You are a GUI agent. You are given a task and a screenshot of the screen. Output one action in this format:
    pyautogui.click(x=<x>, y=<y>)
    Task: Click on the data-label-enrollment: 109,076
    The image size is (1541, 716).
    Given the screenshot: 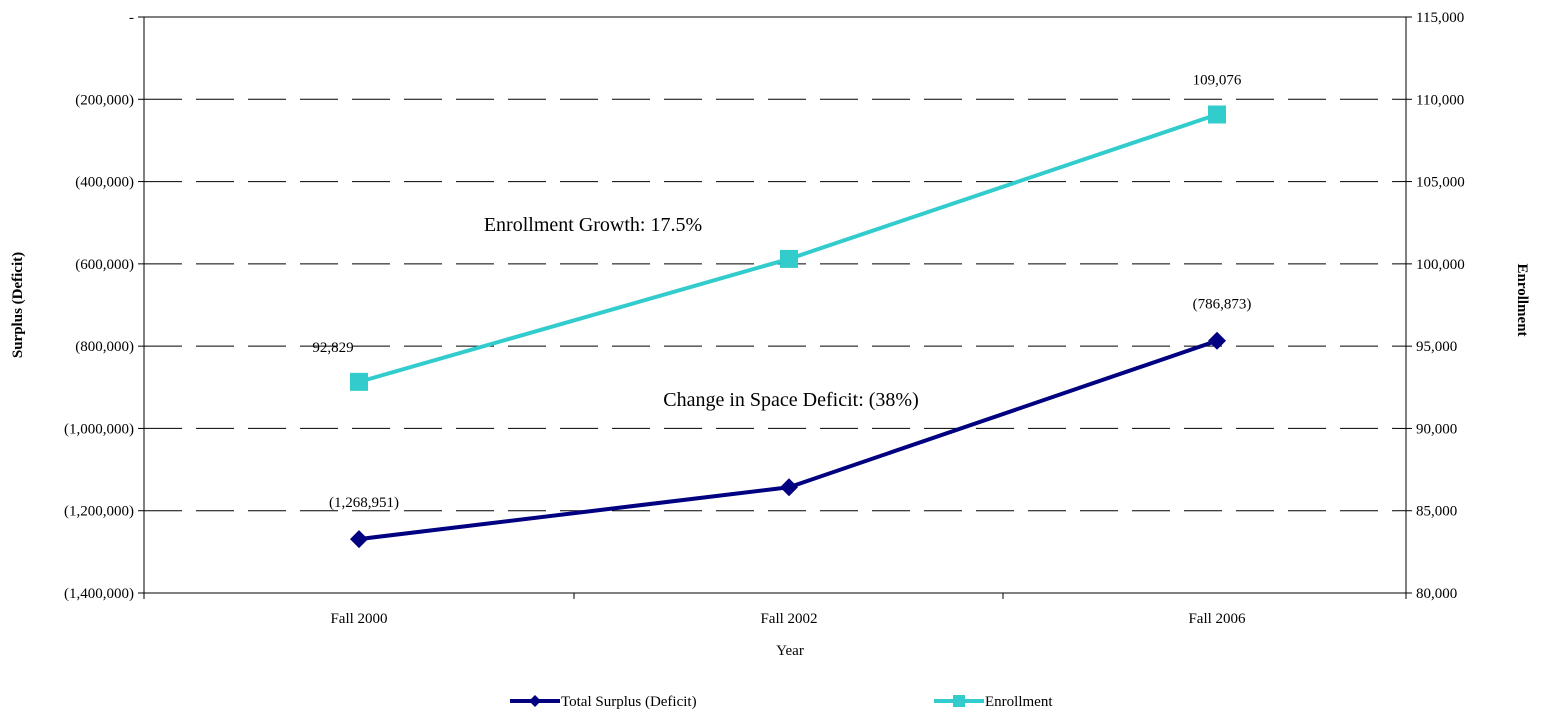 What is the action you would take?
    pyautogui.click(x=1217, y=80)
    